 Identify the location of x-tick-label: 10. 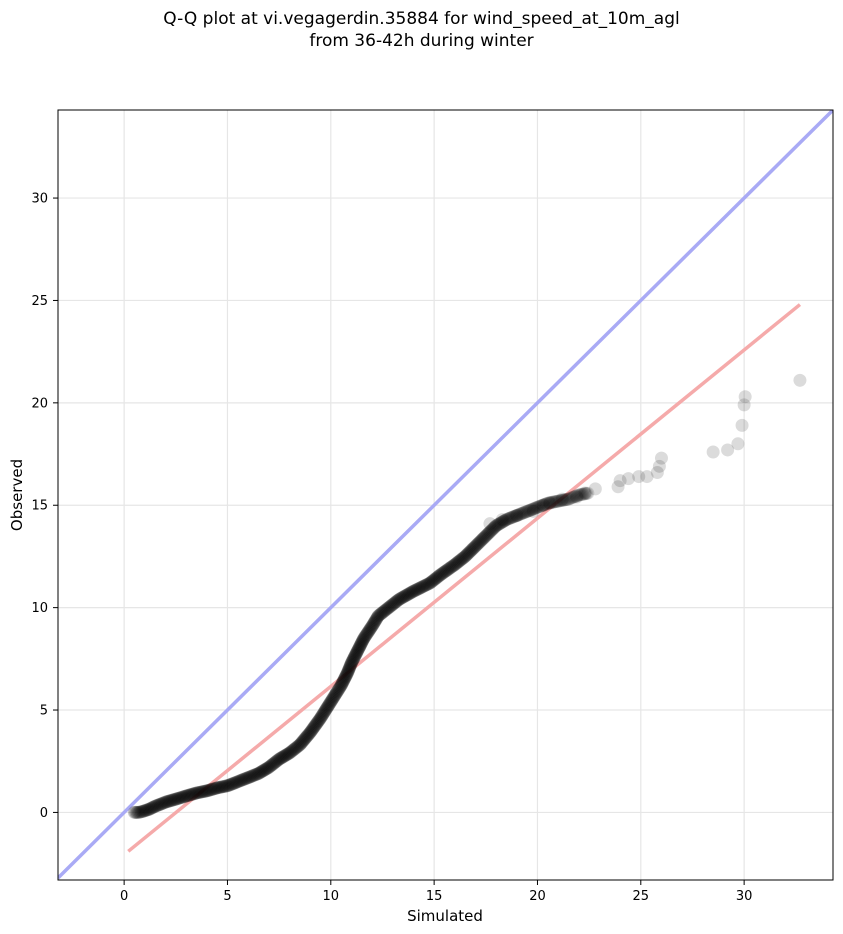
(331, 896).